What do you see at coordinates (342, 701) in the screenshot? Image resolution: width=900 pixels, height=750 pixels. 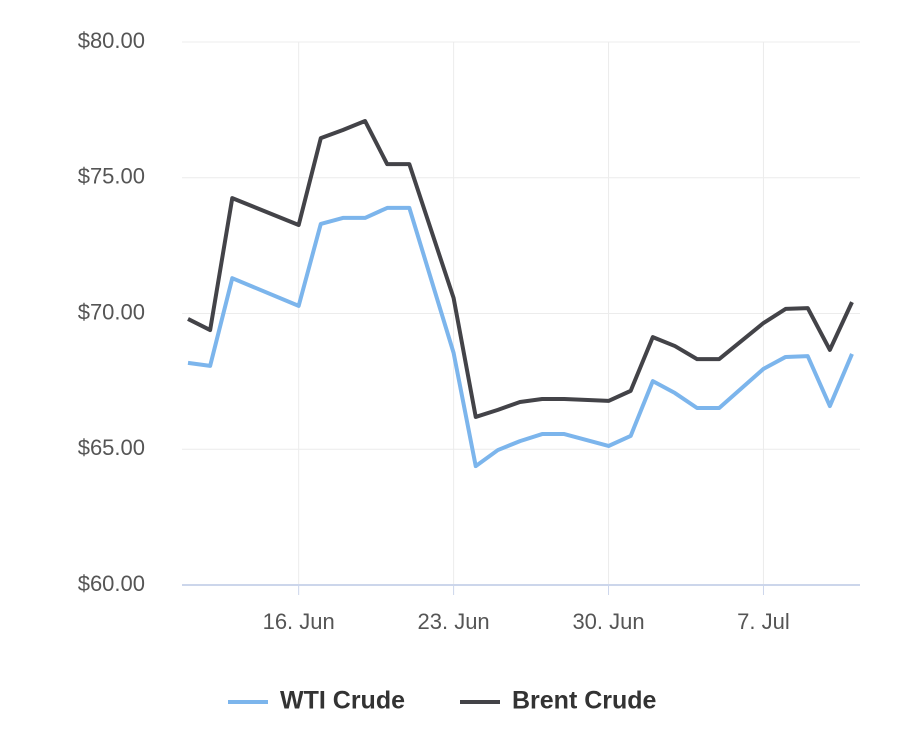 I see `legend-label: WTI Crude` at bounding box center [342, 701].